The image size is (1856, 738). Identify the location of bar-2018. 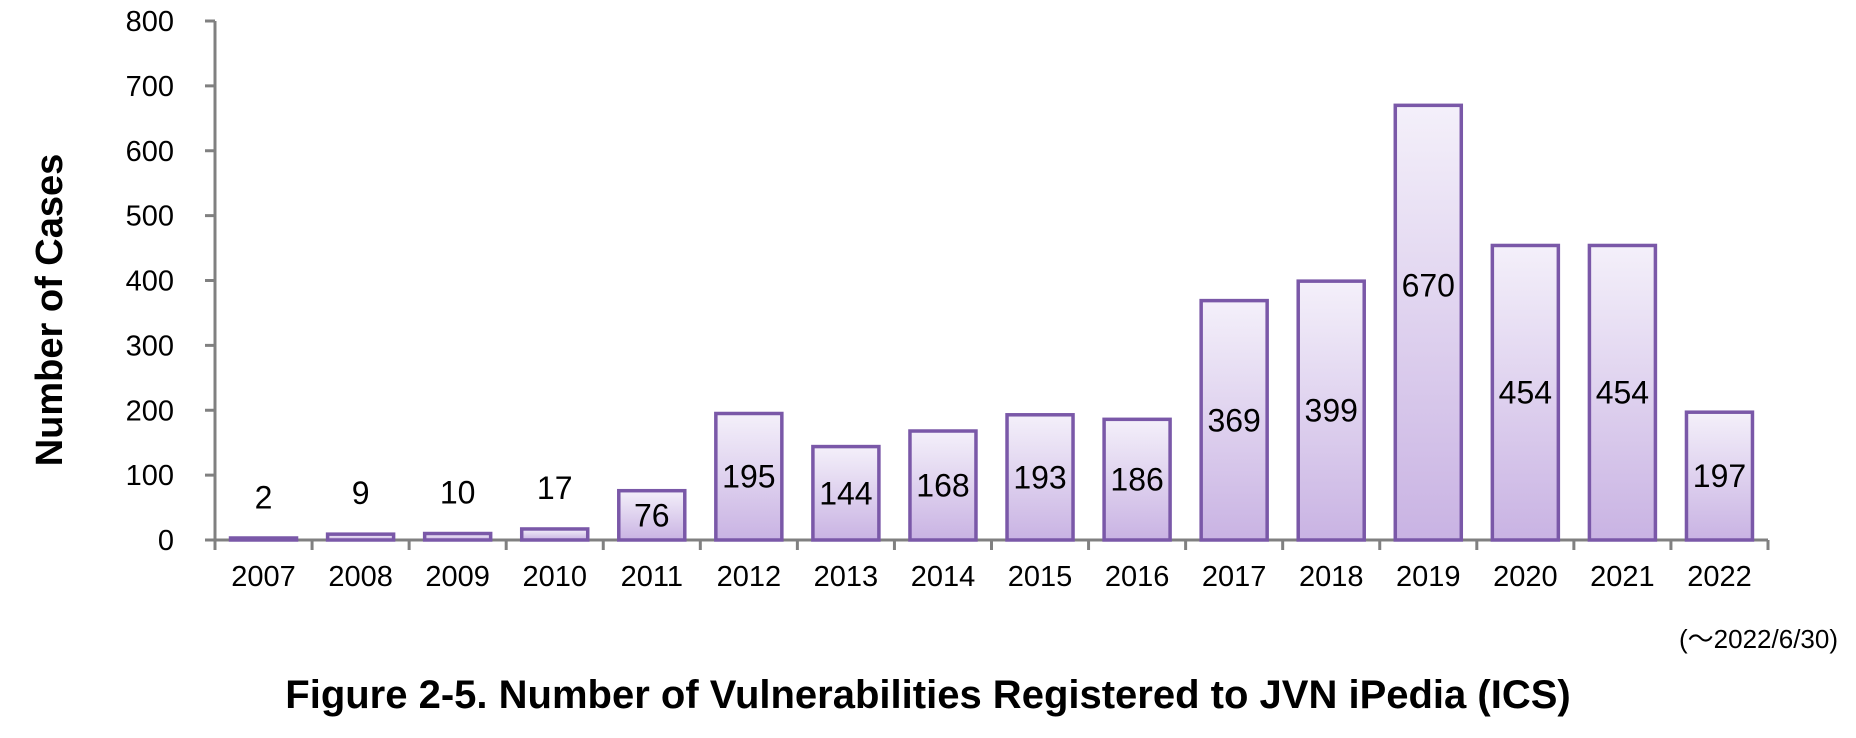
(1331, 410).